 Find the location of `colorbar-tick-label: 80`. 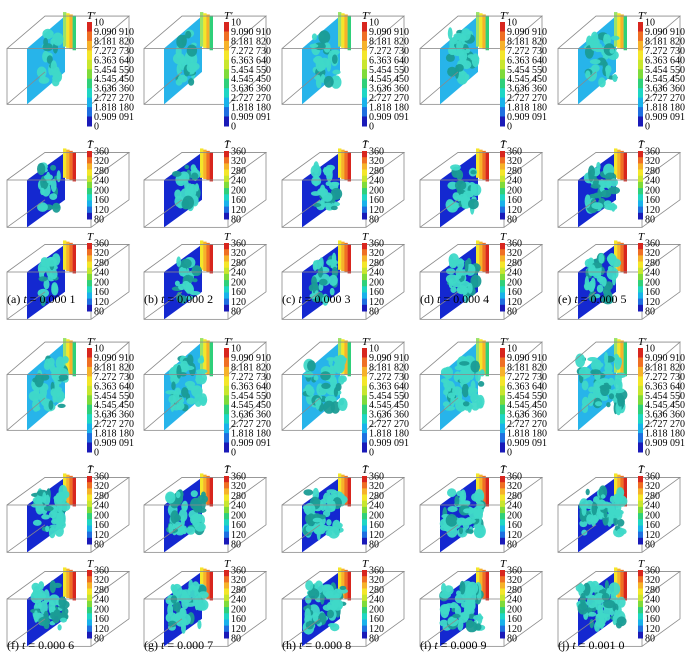

colorbar-tick-label: 80 is located at coordinates (512, 639).